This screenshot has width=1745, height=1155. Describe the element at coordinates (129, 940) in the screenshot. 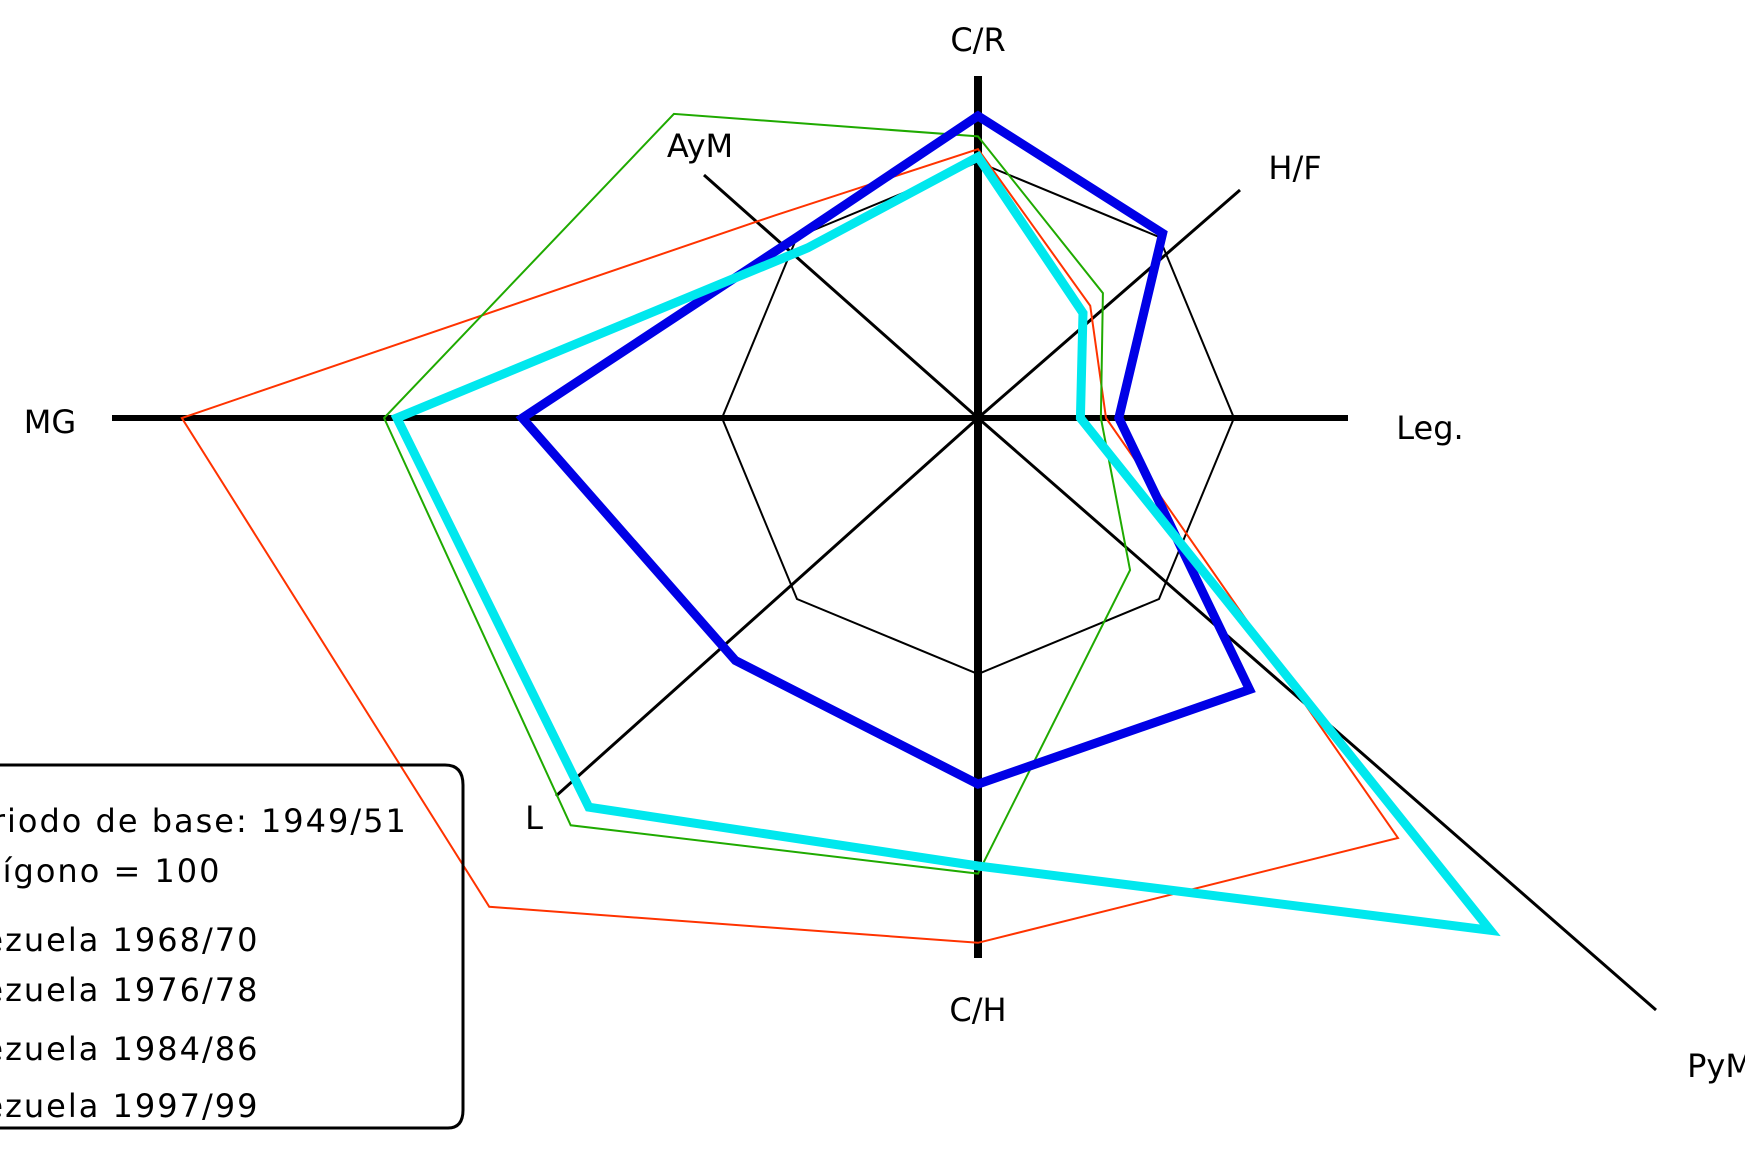

I see `legend-entry-1968: Venezuela 1968/70` at that location.